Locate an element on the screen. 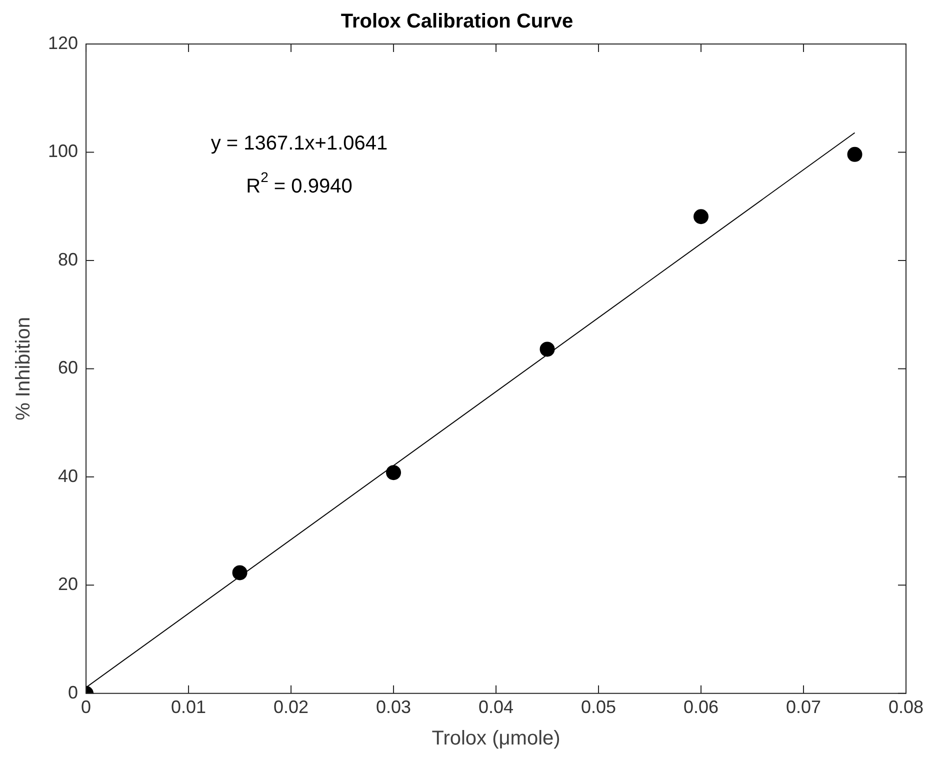 Image resolution: width=934 pixels, height=763 pixels. y-tick-label: 0 is located at coordinates (73, 692).